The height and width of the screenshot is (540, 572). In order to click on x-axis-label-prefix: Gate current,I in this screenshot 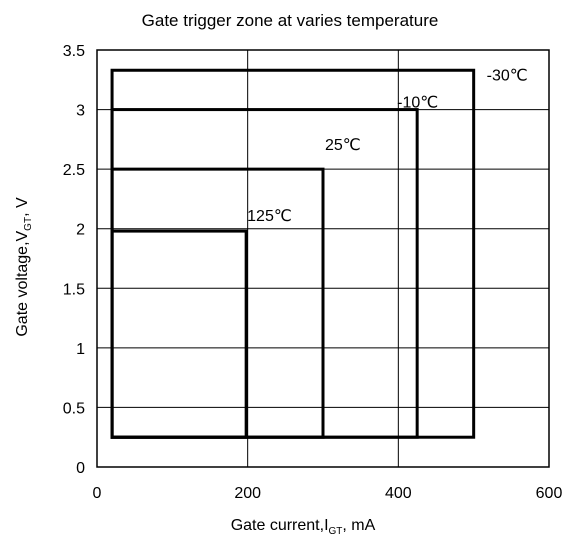, I will do `click(280, 525)`.